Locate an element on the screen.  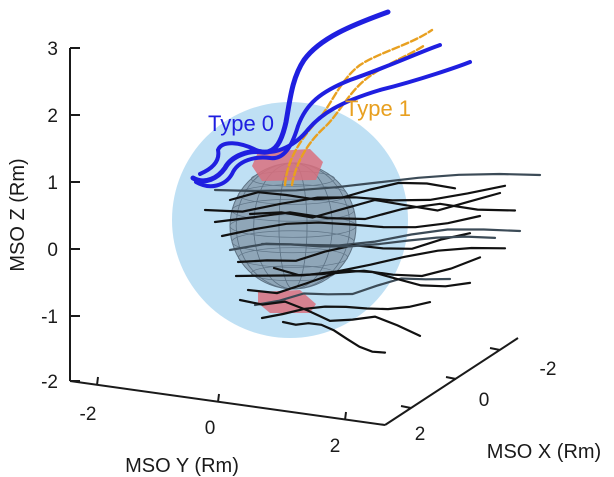
x-axis-line is located at coordinates (451, 381).